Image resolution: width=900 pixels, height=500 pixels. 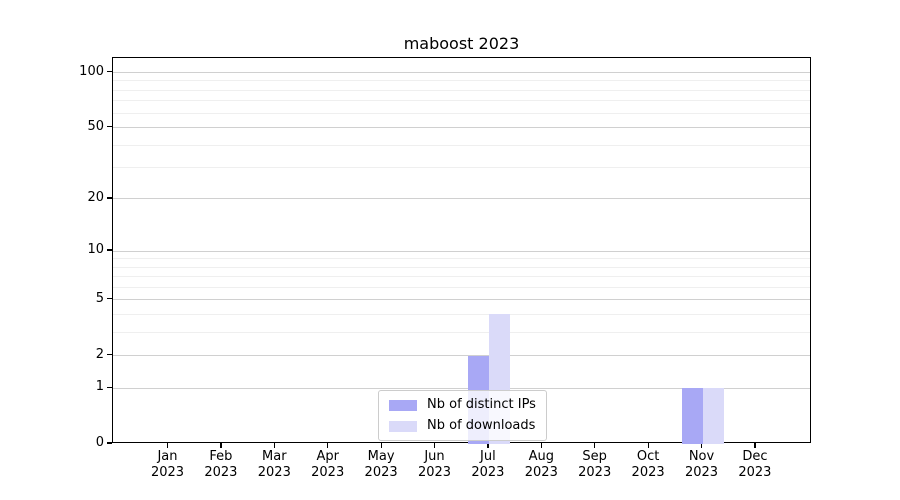 I want to click on x-tick-month: May, so click(x=381, y=456).